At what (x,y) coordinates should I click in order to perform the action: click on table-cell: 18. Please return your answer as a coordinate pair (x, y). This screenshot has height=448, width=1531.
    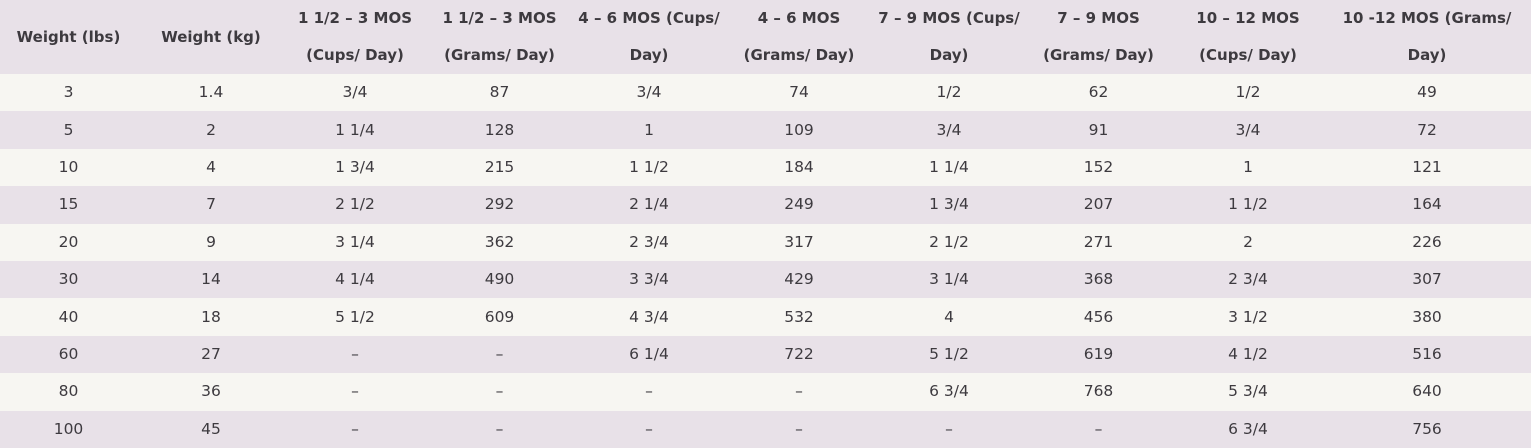
    Looking at the image, I should click on (211, 317).